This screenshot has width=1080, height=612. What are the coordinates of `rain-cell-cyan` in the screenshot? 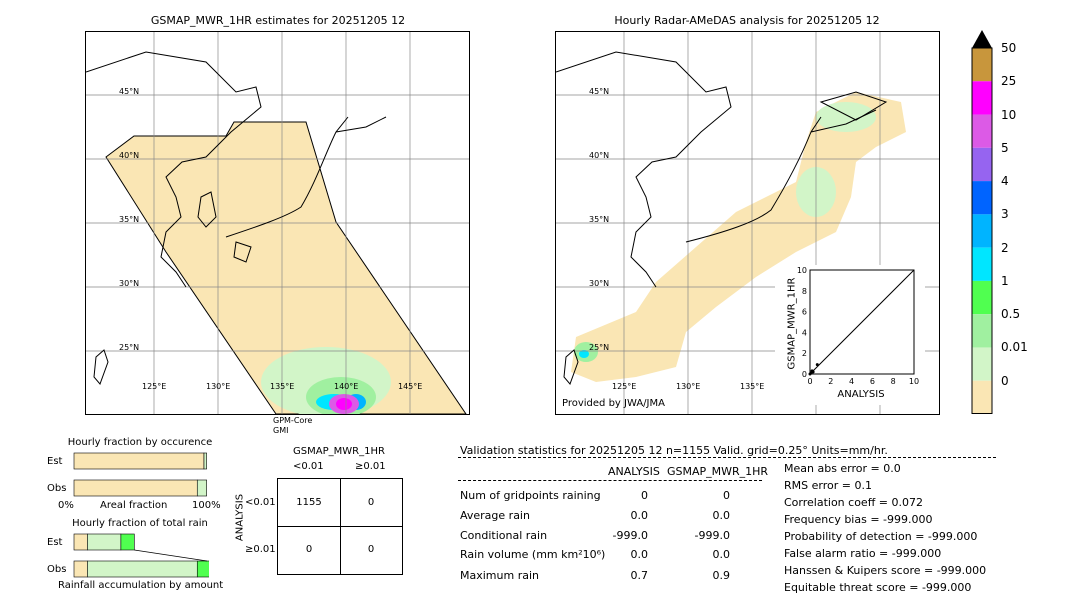 It's located at (584, 354).